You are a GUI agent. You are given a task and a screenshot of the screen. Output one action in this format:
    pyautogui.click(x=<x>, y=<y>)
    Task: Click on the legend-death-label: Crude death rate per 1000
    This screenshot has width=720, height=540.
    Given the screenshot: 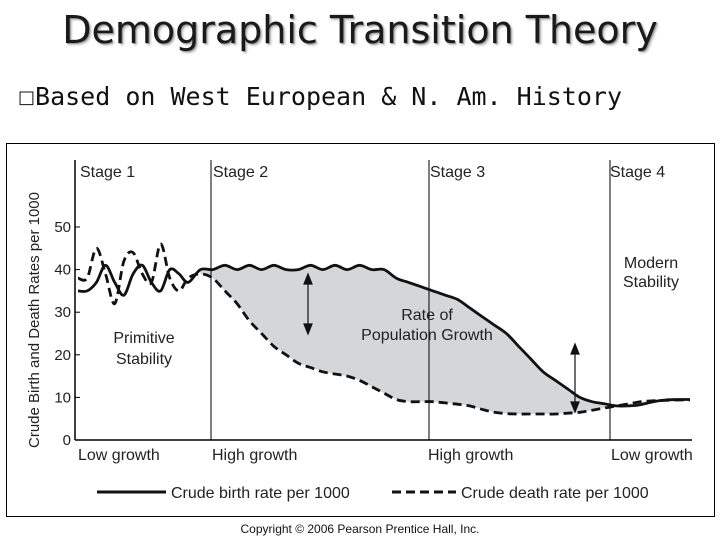 What is the action you would take?
    pyautogui.click(x=555, y=493)
    